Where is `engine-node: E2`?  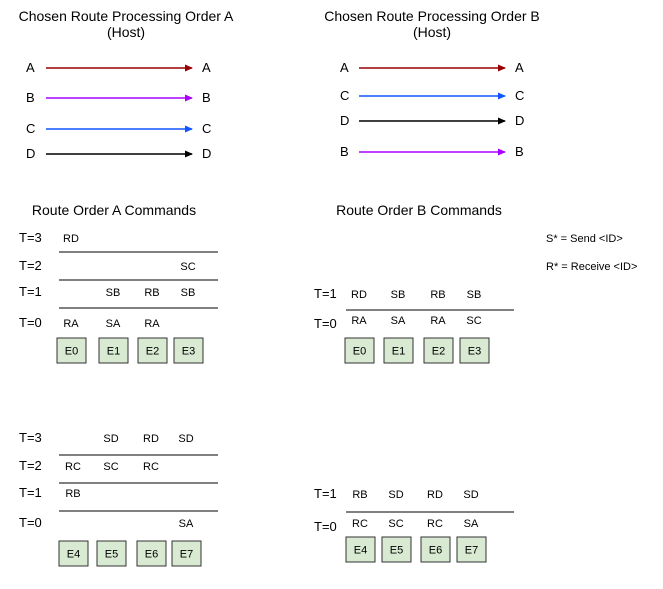
engine-node: E2 is located at coordinates (152, 350).